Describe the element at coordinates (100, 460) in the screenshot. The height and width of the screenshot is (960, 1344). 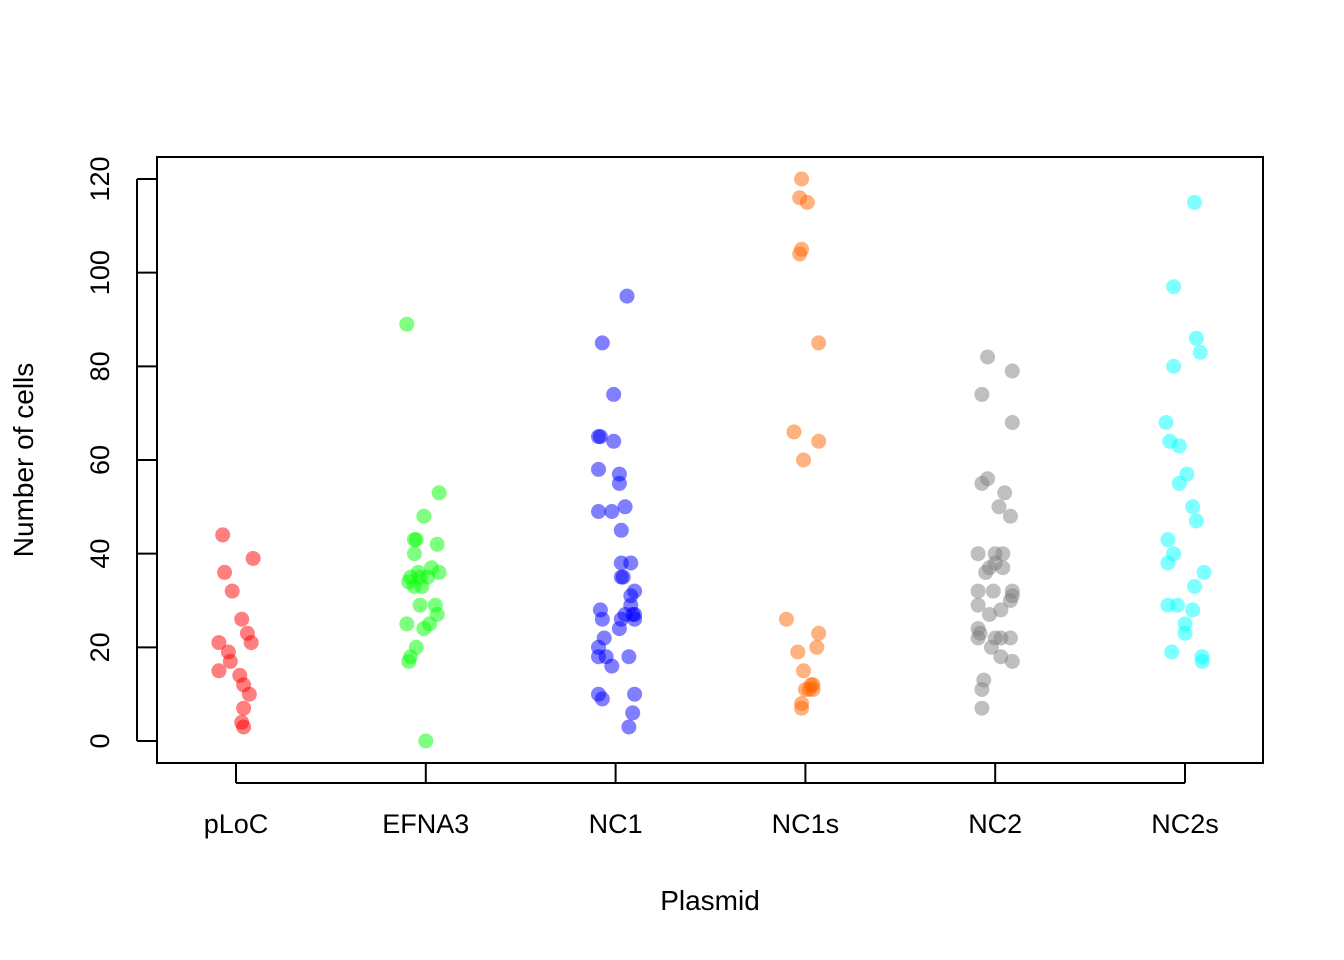
I see `y-tick-label: 60` at that location.